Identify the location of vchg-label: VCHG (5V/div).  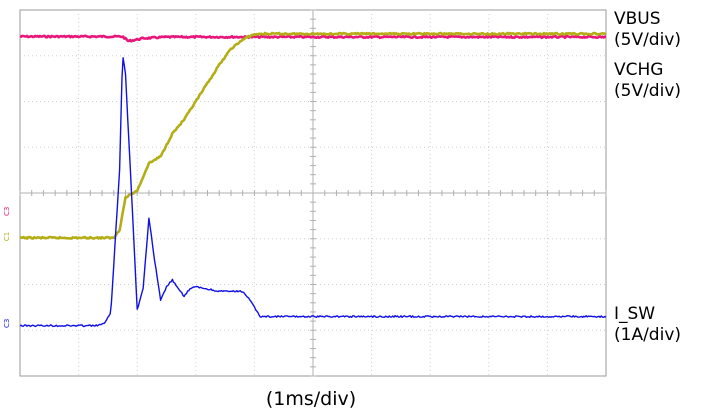
(647, 81).